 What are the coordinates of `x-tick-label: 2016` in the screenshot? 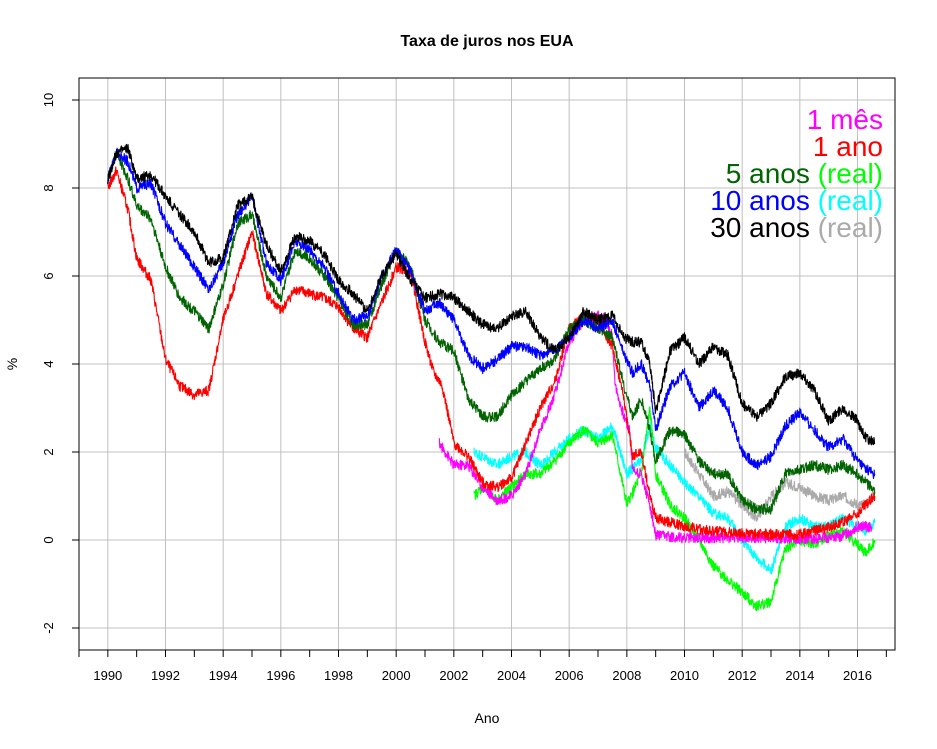 It's located at (857, 675).